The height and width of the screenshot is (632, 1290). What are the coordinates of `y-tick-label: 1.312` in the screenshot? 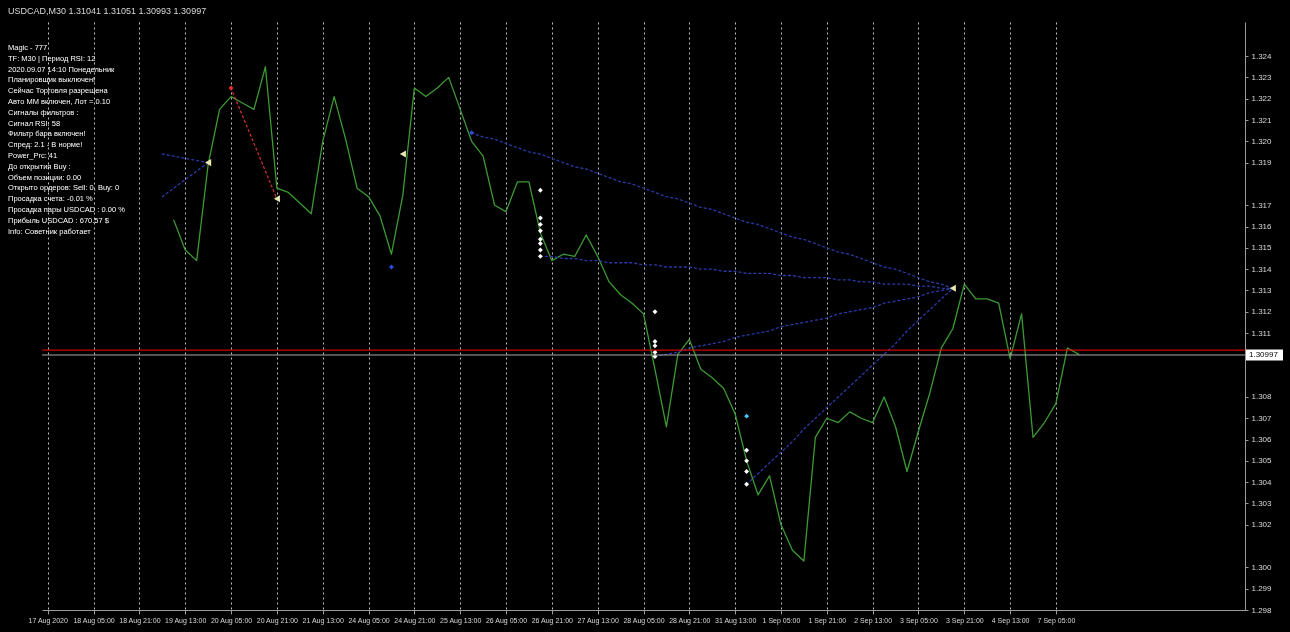 It's located at (1262, 312).